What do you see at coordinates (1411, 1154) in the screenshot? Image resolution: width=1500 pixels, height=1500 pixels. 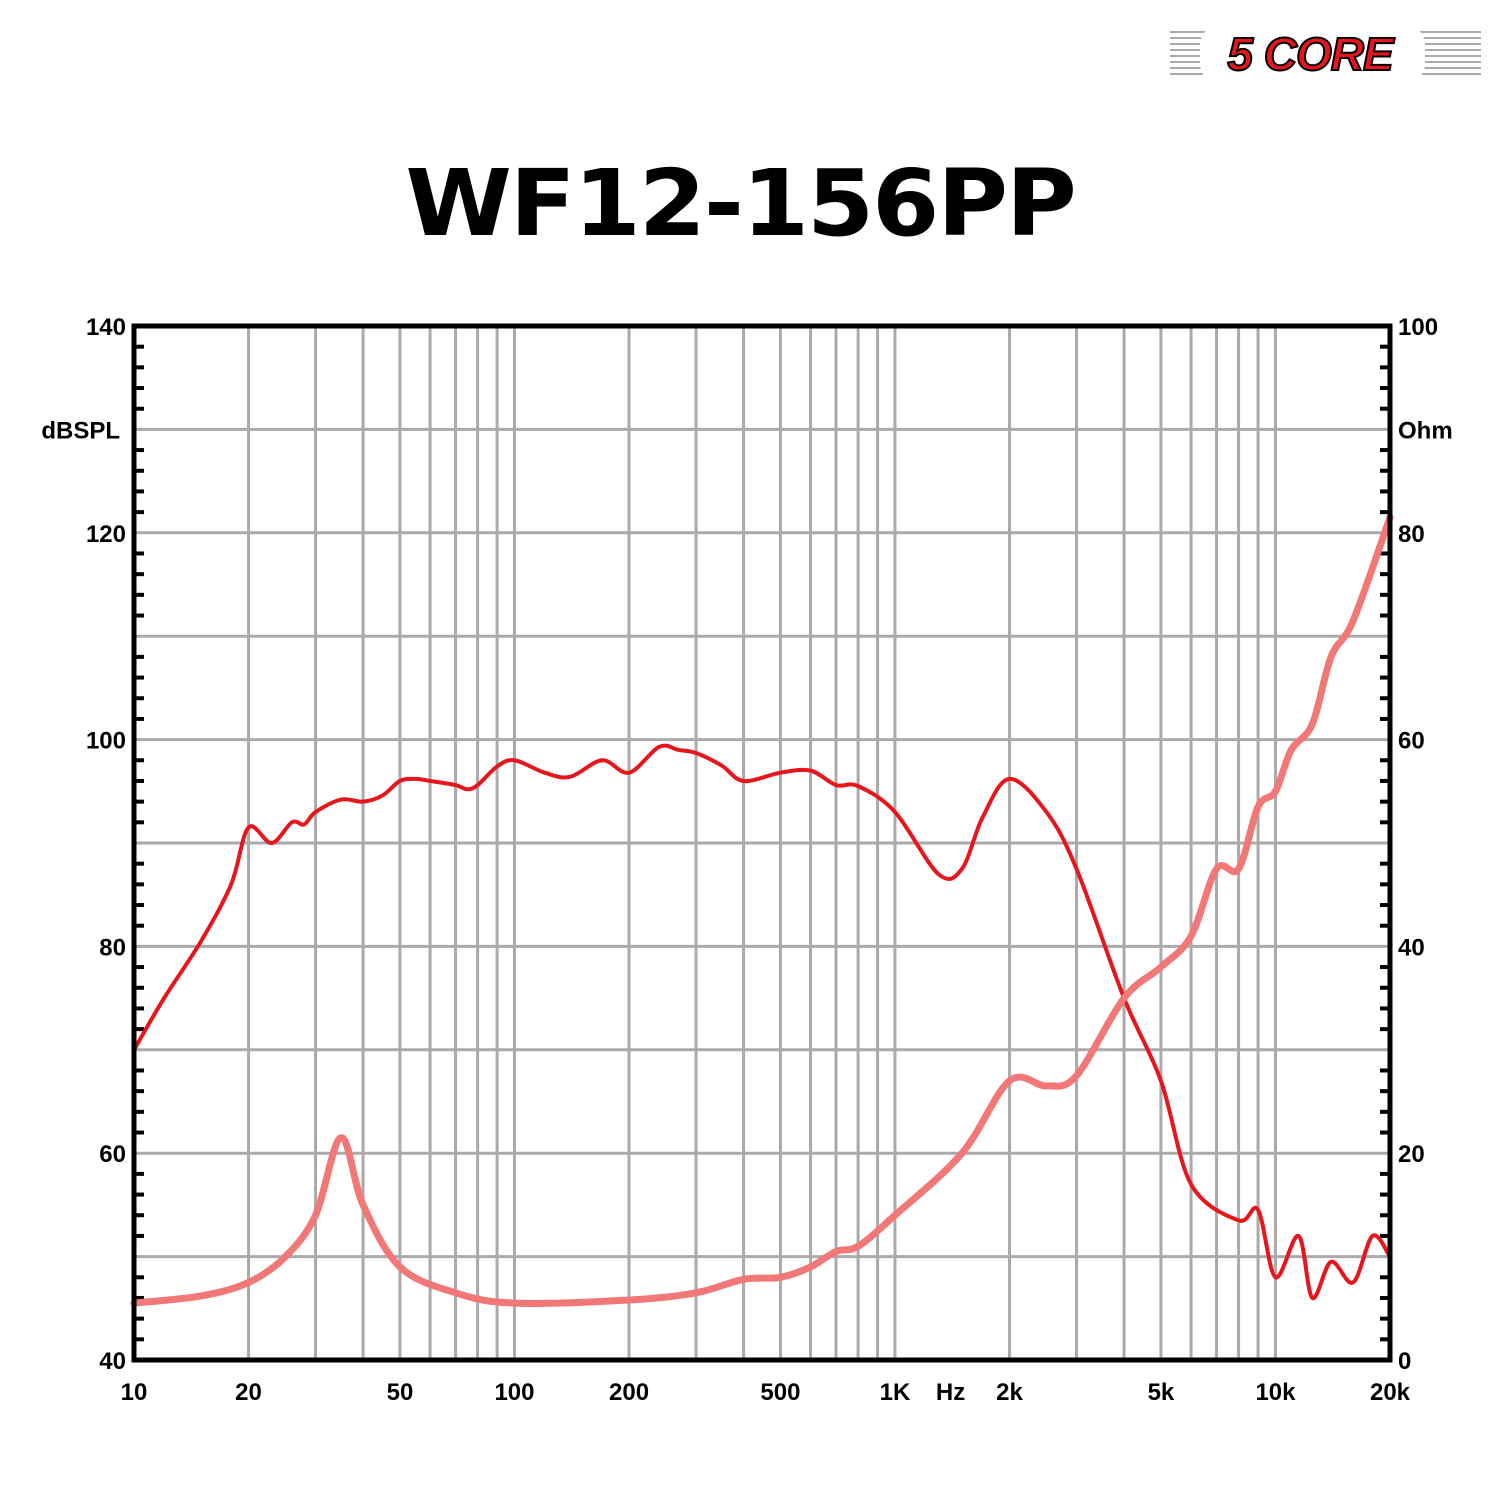 I see `y2-tick-label: 20` at bounding box center [1411, 1154].